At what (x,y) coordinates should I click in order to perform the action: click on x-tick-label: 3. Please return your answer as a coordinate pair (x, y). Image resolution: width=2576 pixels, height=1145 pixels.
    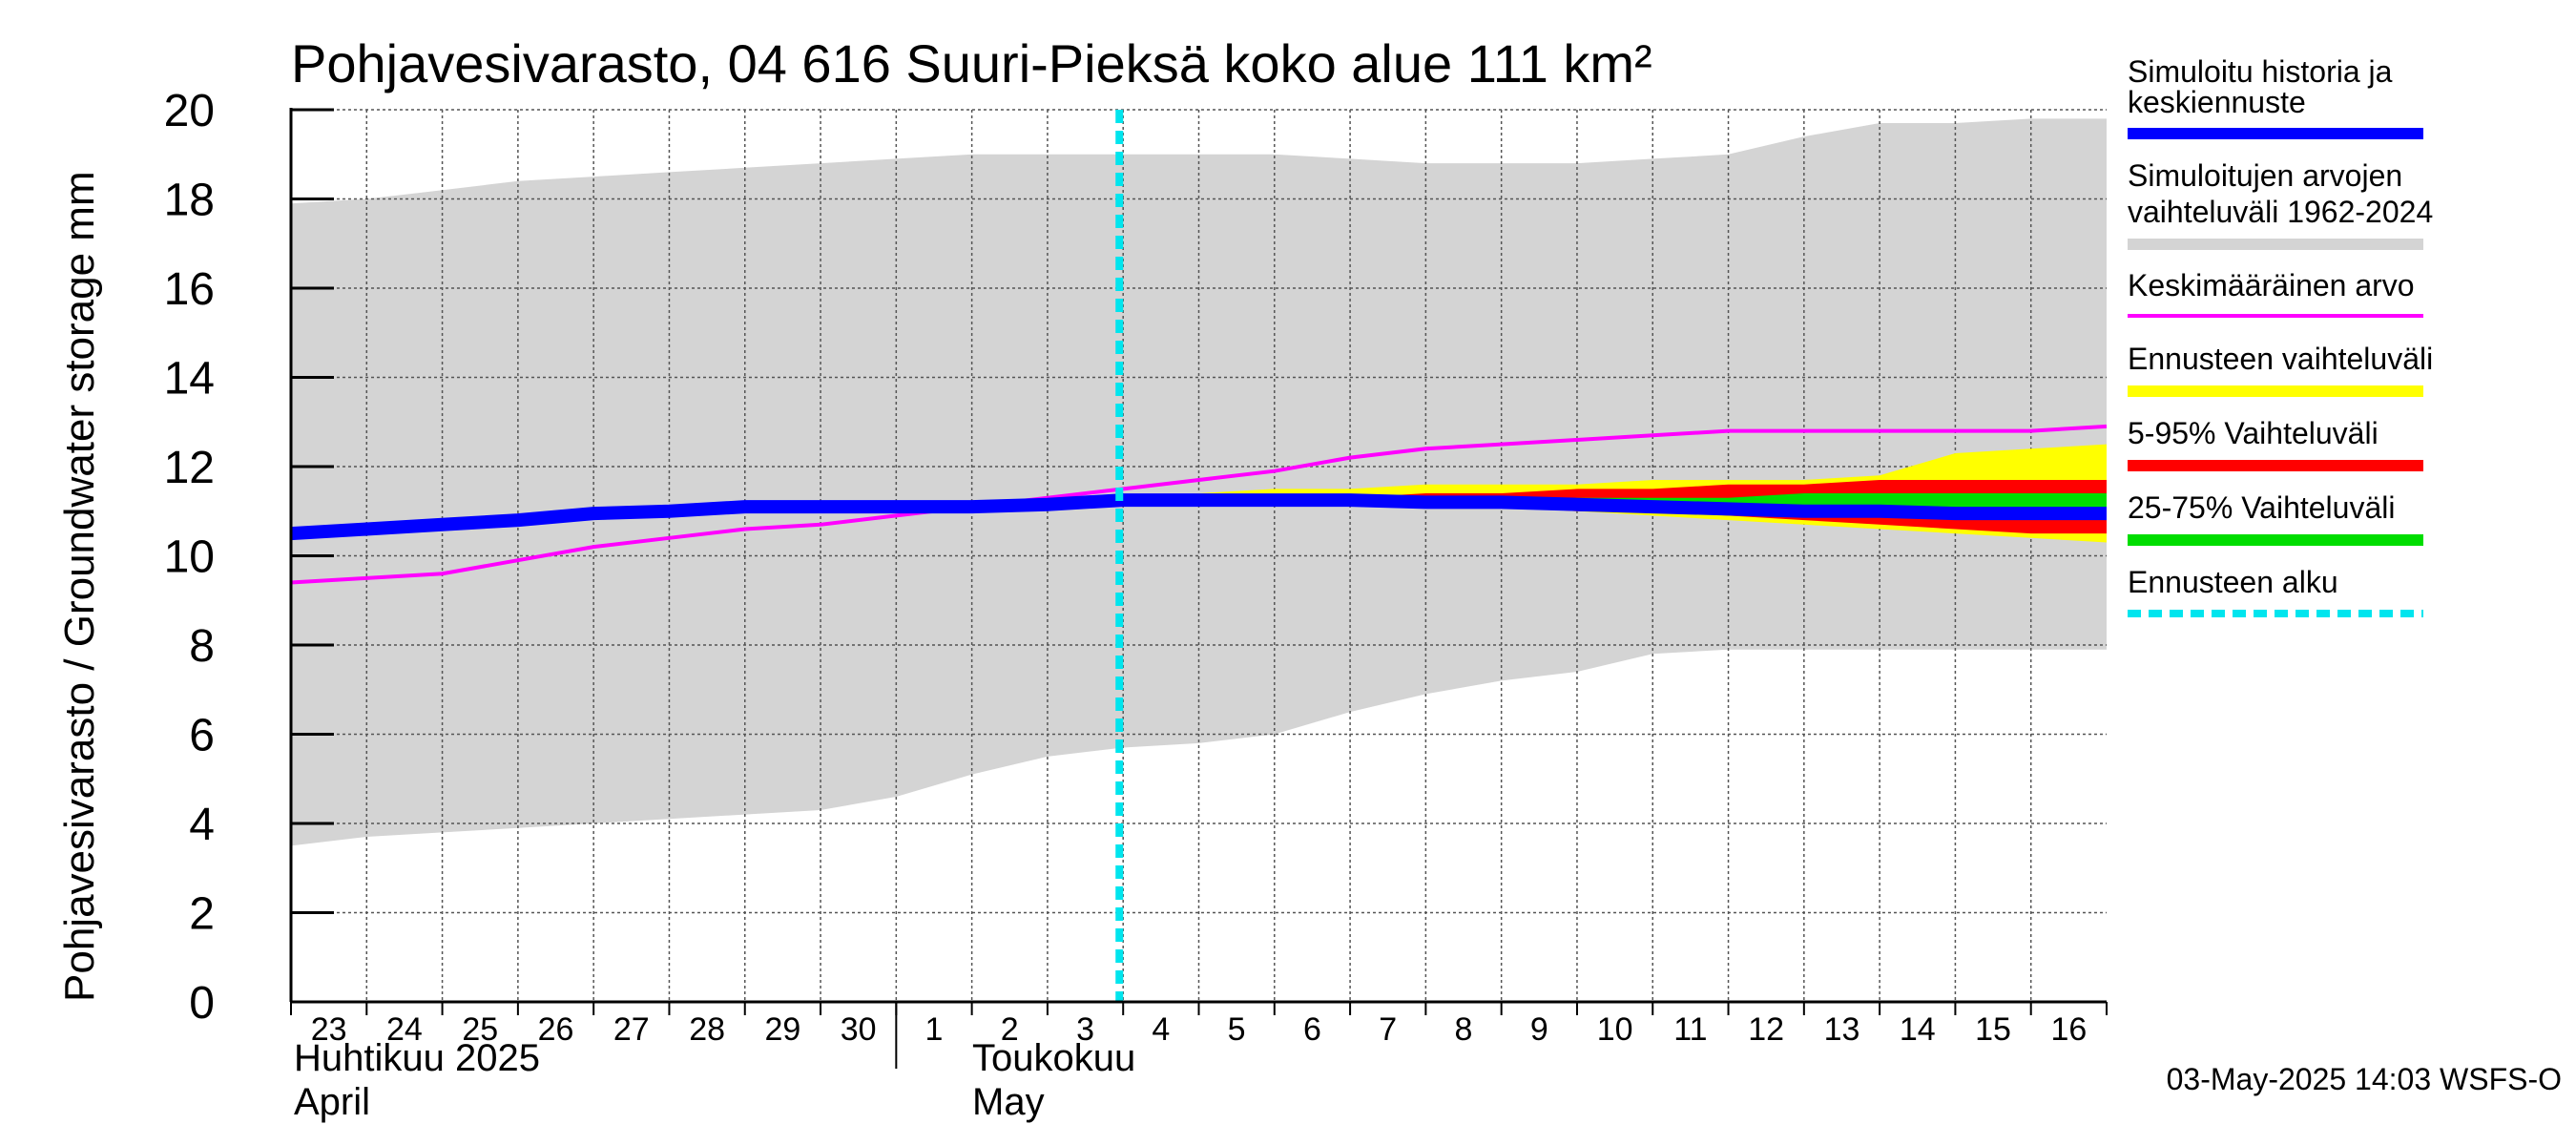
    Looking at the image, I should click on (1085, 1029).